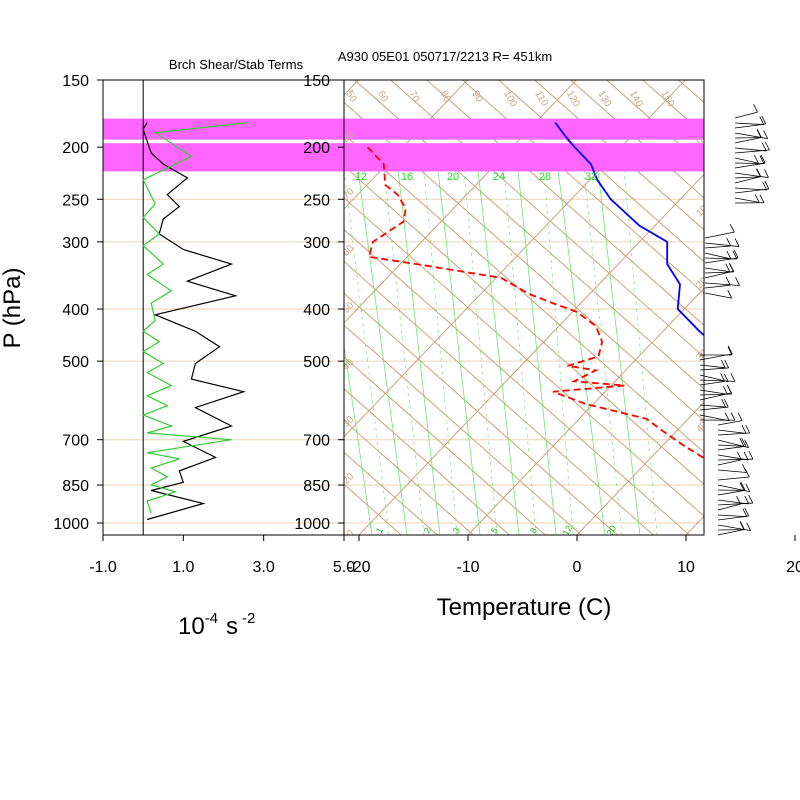  What do you see at coordinates (591, 177) in the screenshot?
I see `mixing-ratio-top-label-32: 32` at bounding box center [591, 177].